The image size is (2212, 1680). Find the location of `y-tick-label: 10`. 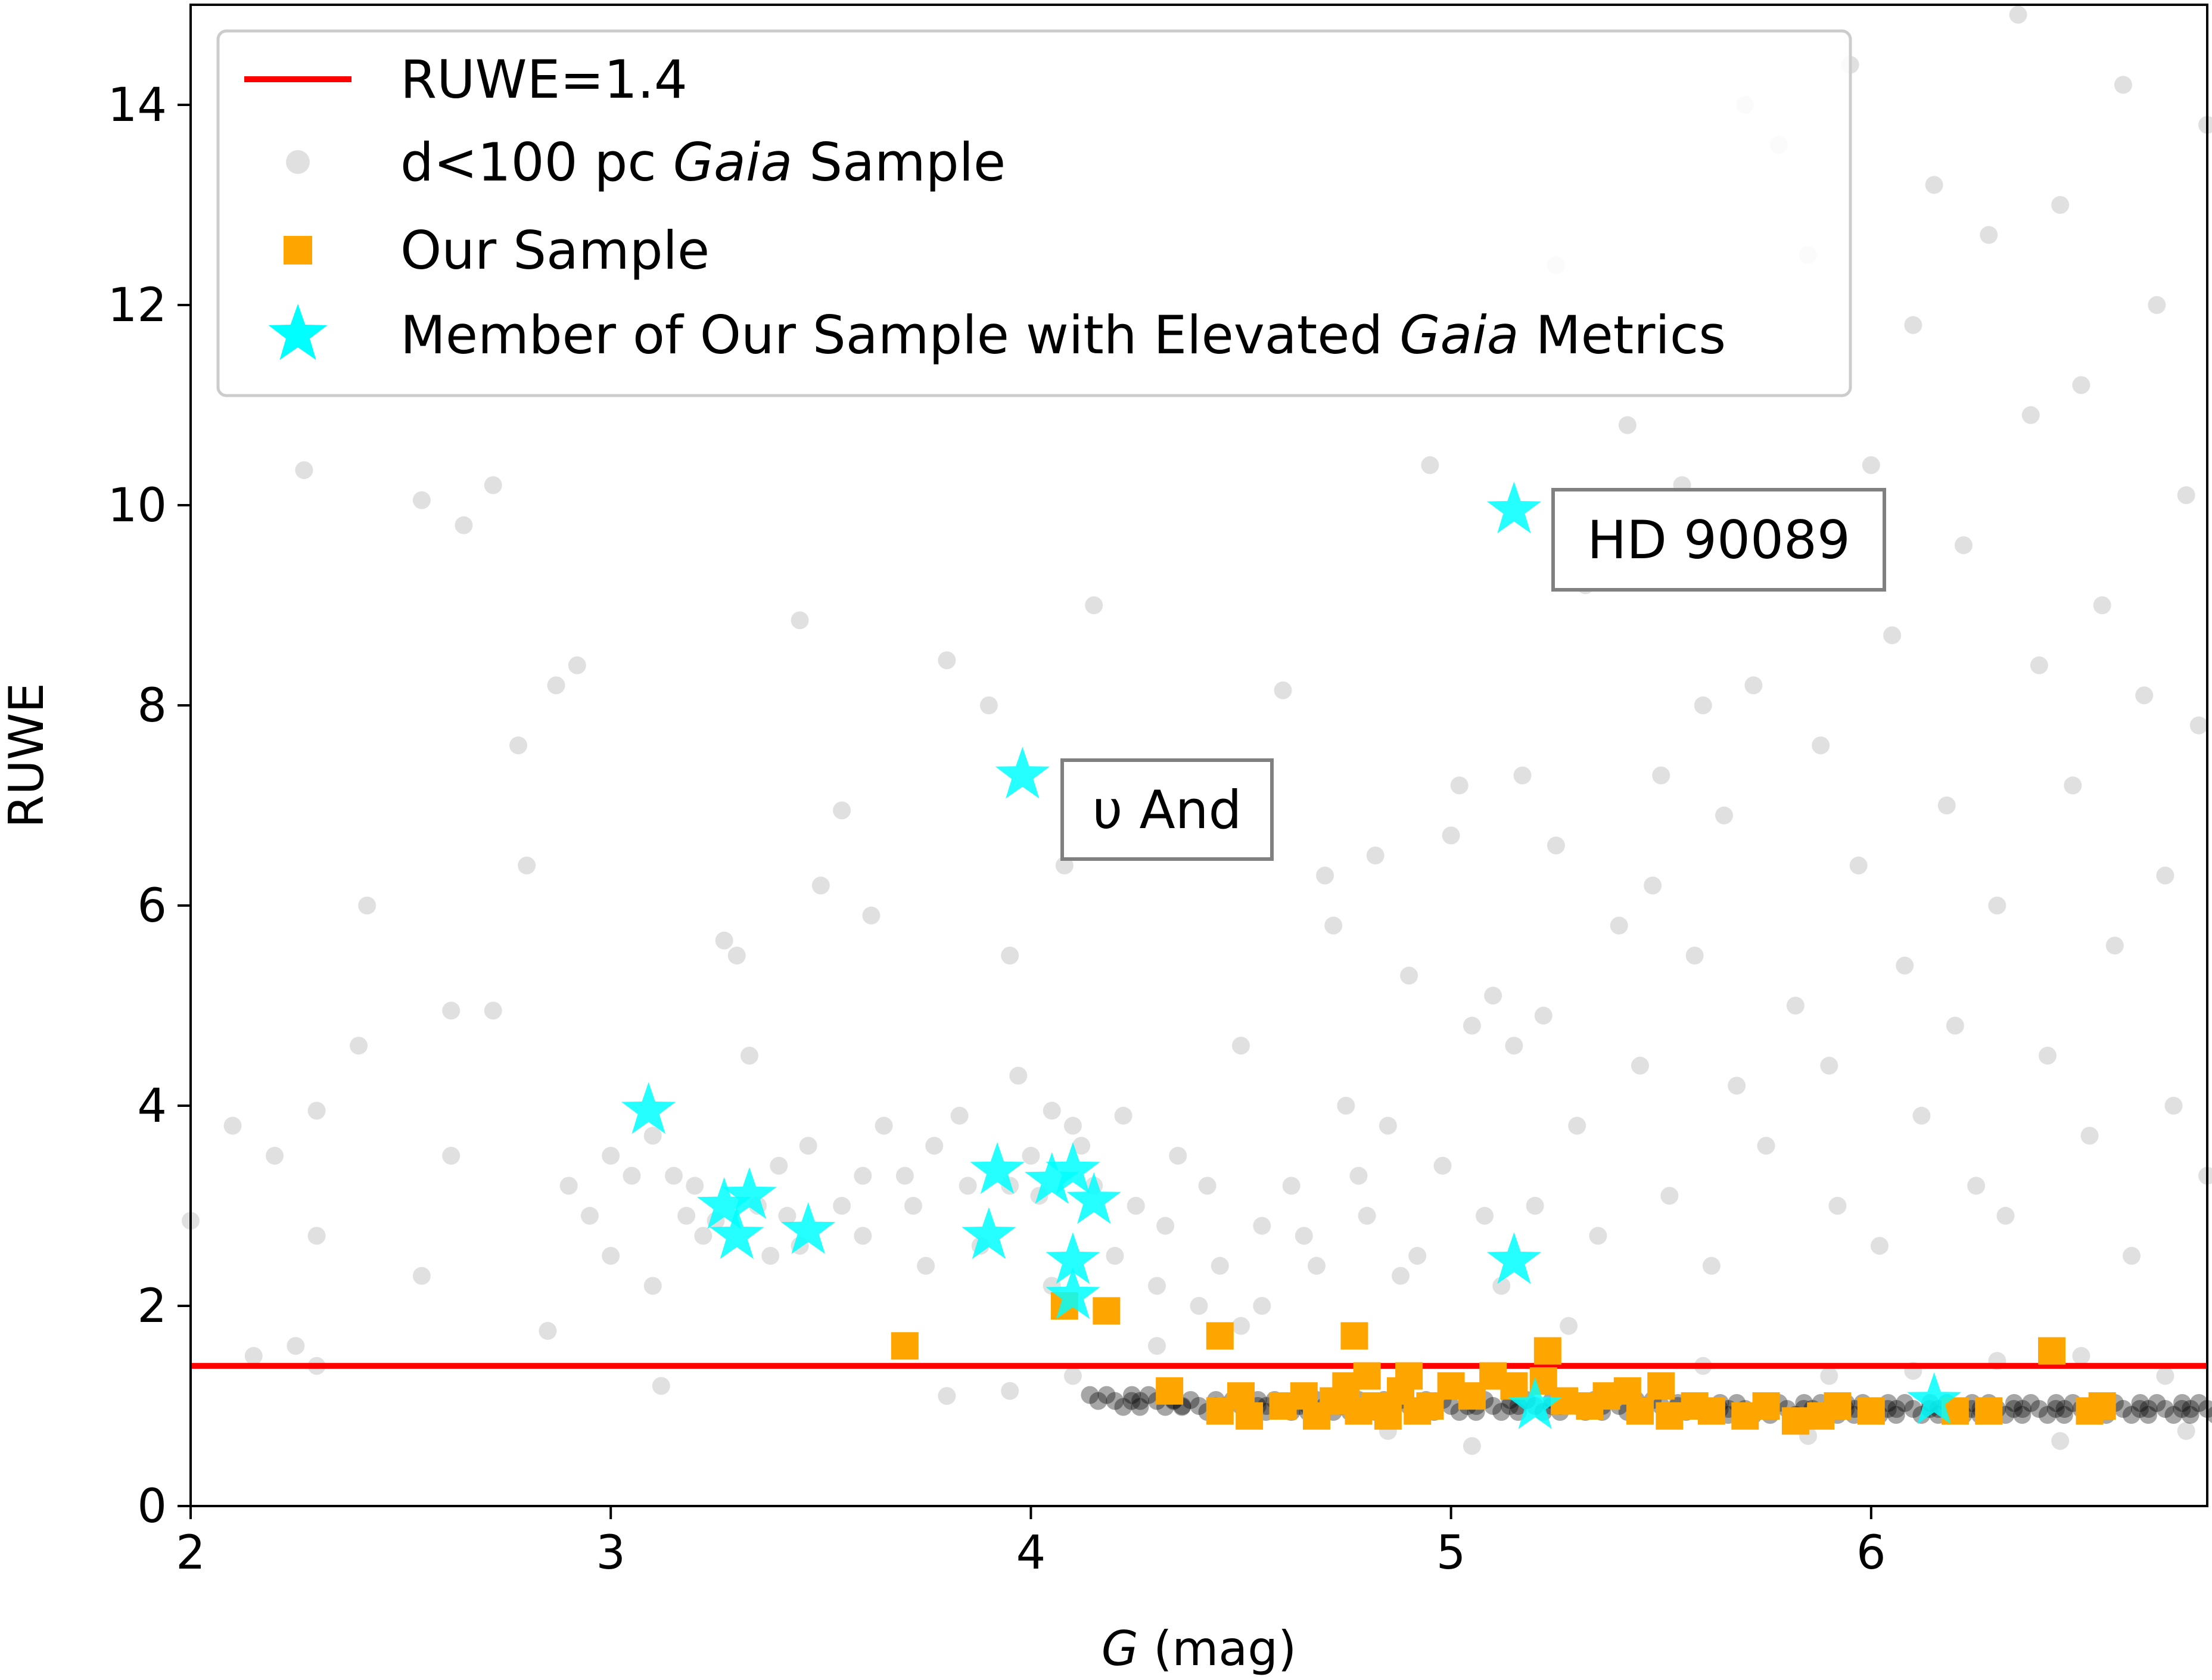

y-tick-label: 10 is located at coordinates (137, 506).